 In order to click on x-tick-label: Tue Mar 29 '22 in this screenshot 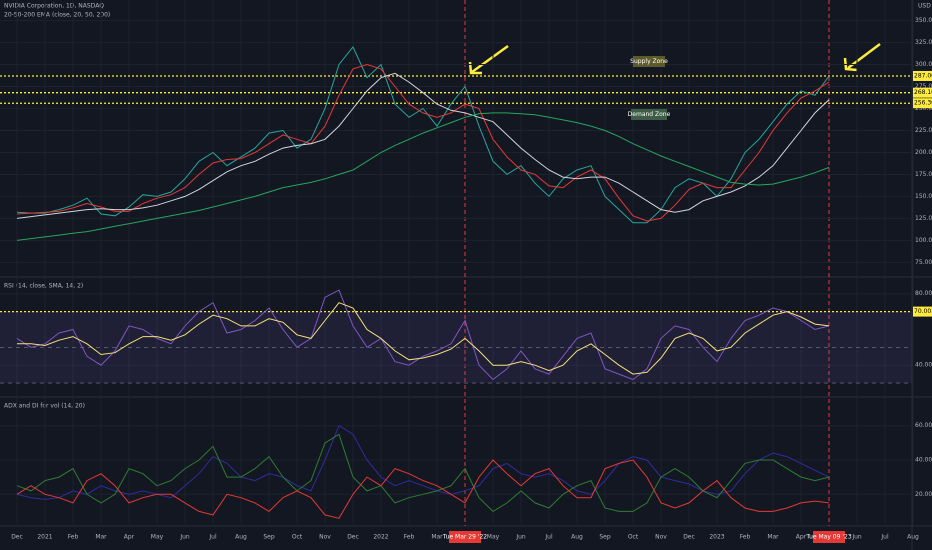, I will do `click(464, 537)`.